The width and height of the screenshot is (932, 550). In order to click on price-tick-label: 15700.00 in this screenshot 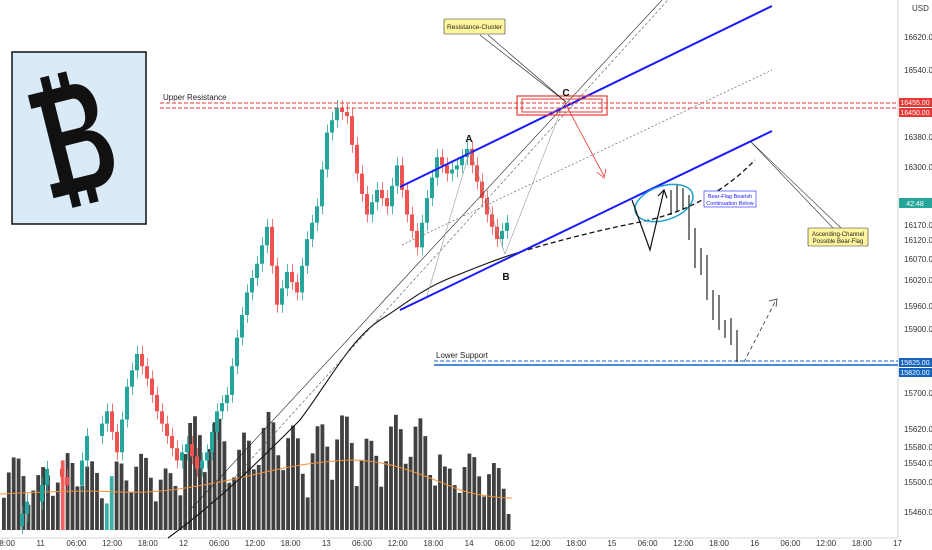, I will do `click(918, 393)`.